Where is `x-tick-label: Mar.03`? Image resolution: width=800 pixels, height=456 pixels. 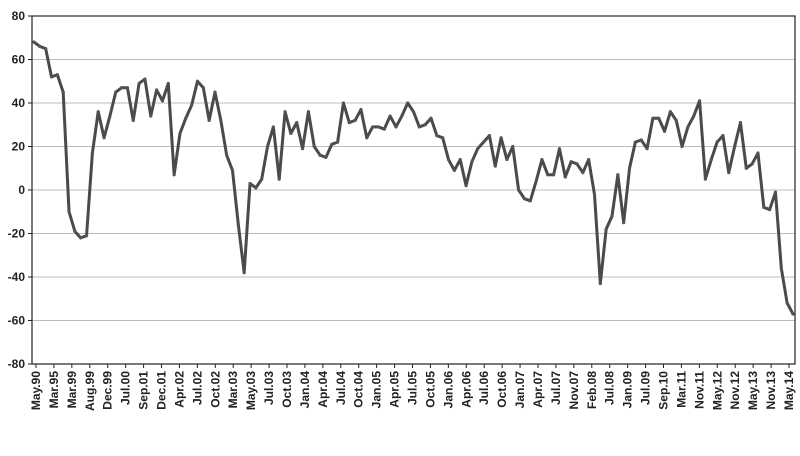
x-tick-label: Mar.03 is located at coordinates (233, 390).